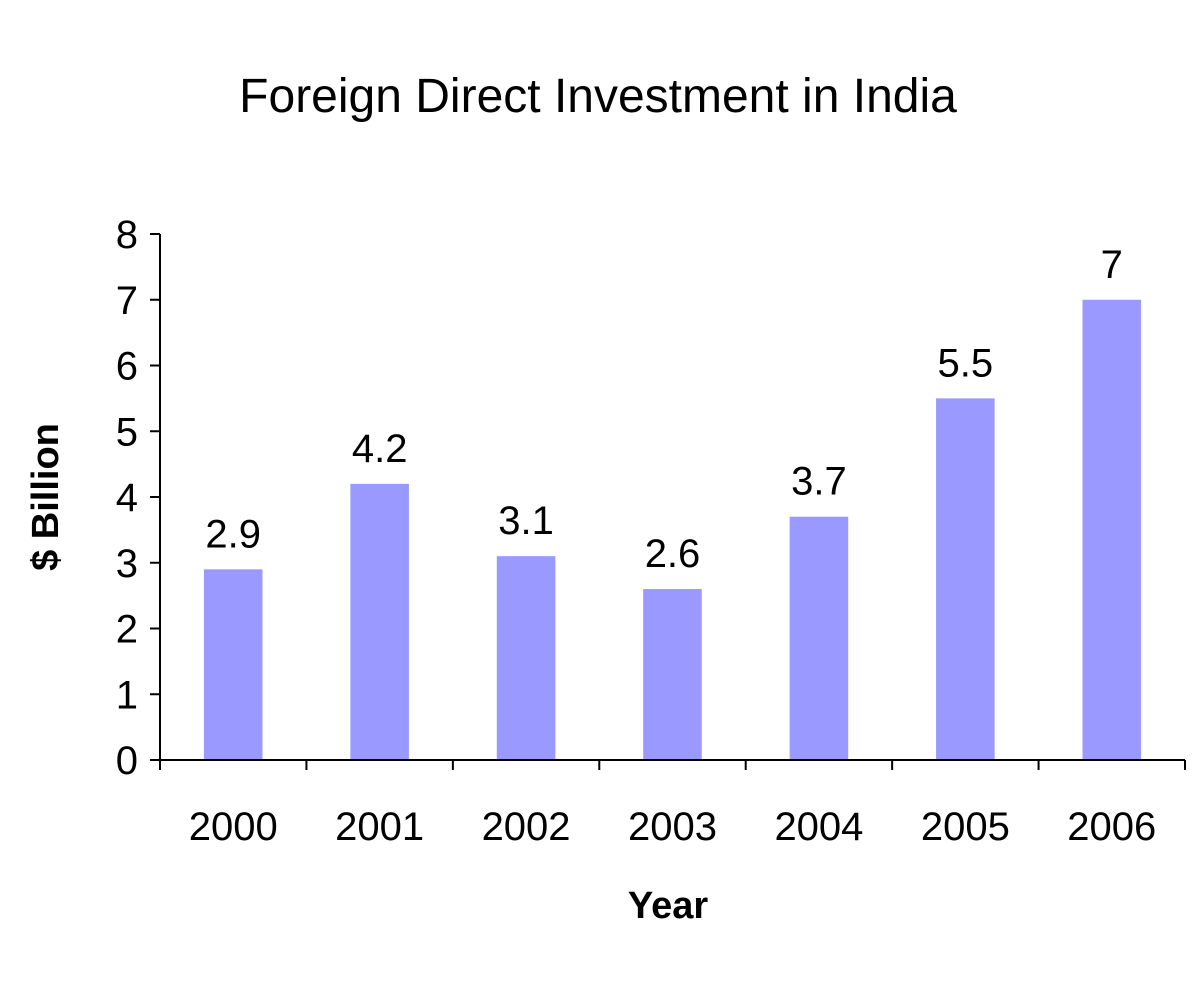 This screenshot has width=1200, height=981. Describe the element at coordinates (966, 363) in the screenshot. I see `data-label-2005: 5.5` at that location.